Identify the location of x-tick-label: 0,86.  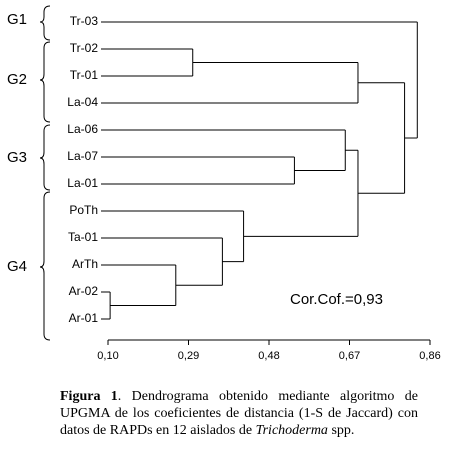
(429, 356).